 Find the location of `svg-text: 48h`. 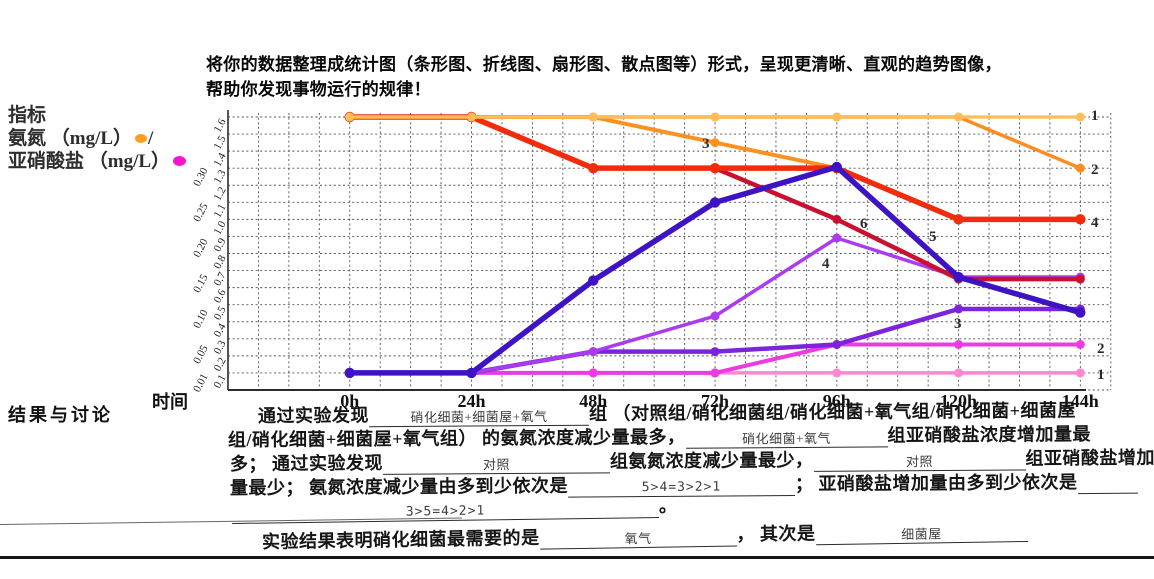

svg-text: 48h is located at coordinates (593, 401).